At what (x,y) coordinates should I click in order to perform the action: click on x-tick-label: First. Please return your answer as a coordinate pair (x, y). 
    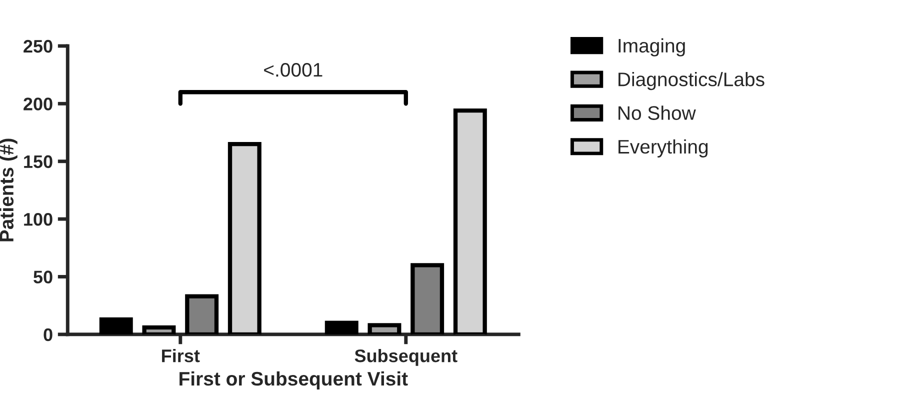
    Looking at the image, I should click on (181, 355).